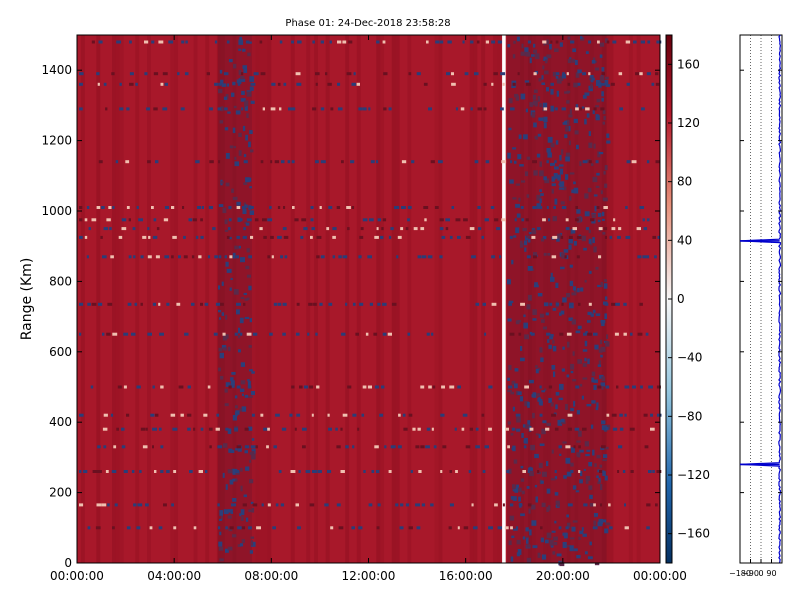  I want to click on colorbar-tick-label: 0, so click(681, 299).